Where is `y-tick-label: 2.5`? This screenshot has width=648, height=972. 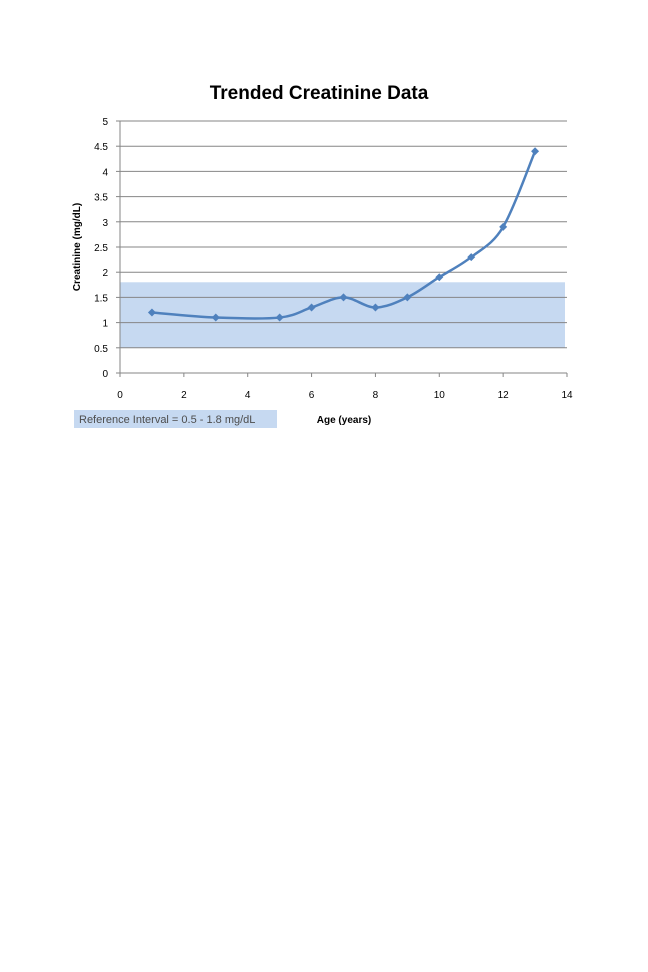 y-tick-label: 2.5 is located at coordinates (101, 248).